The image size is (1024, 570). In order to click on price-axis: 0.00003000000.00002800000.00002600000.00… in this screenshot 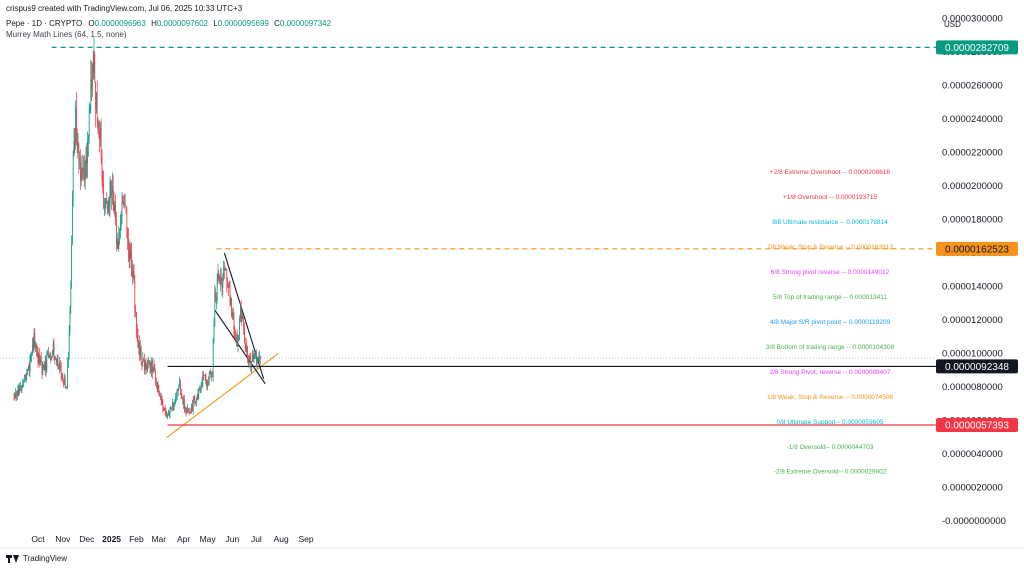, I will do `click(974, 270)`.